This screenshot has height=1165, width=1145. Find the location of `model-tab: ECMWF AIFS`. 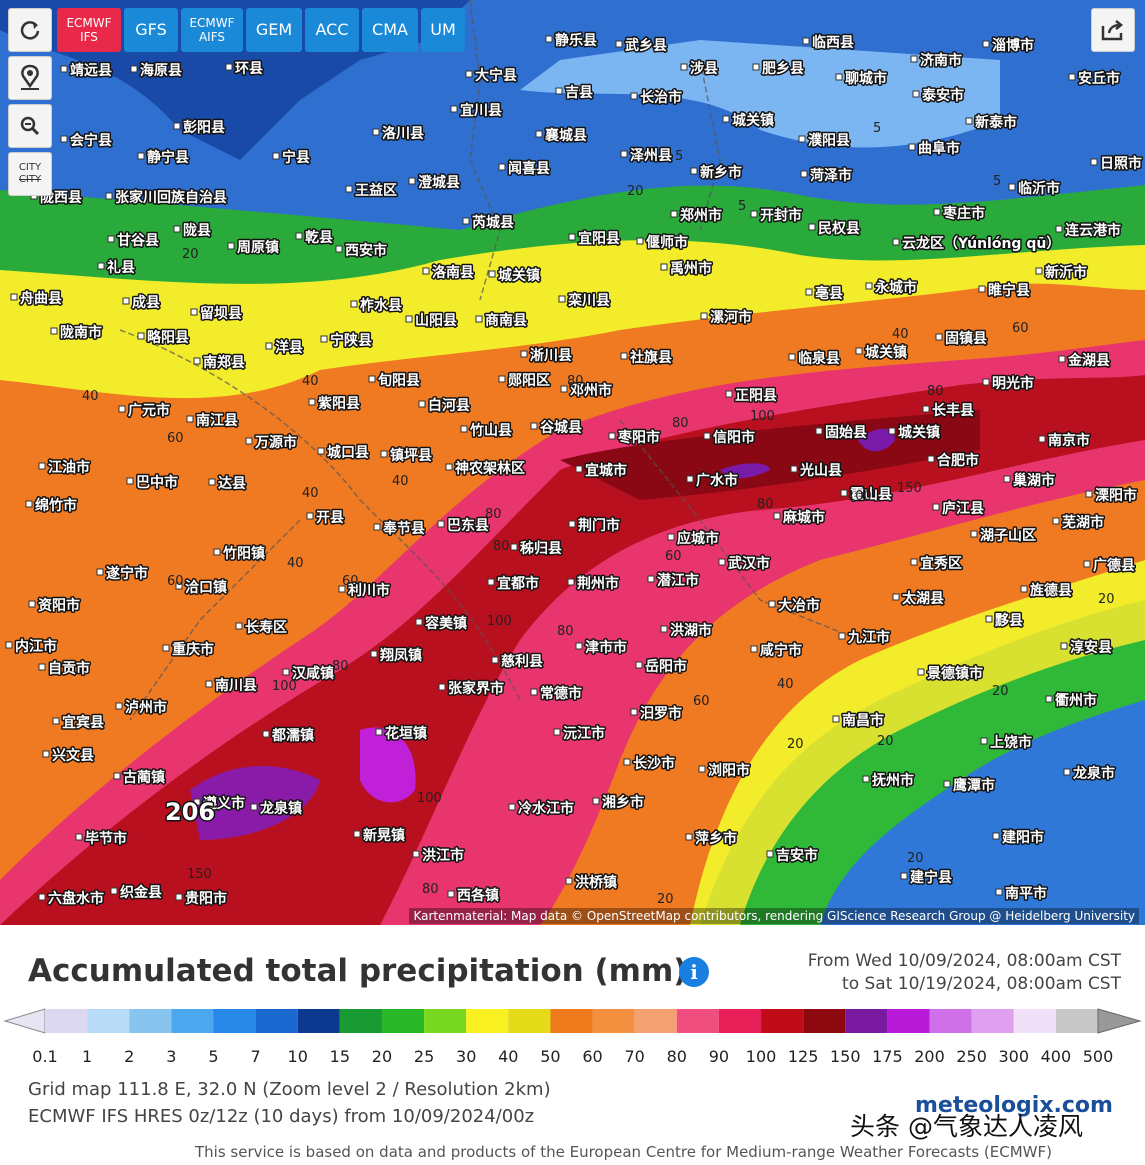

model-tab: ECMWF AIFS is located at coordinates (212, 30).